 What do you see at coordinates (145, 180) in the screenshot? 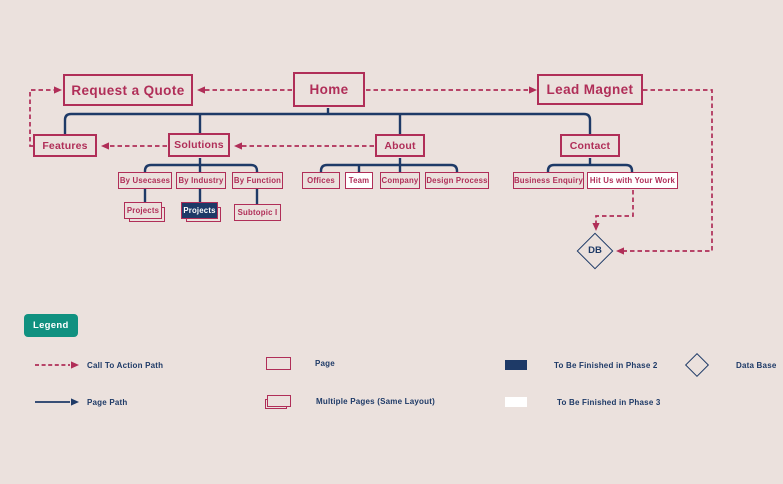
I see `node-by-usecases: By Usecases` at bounding box center [145, 180].